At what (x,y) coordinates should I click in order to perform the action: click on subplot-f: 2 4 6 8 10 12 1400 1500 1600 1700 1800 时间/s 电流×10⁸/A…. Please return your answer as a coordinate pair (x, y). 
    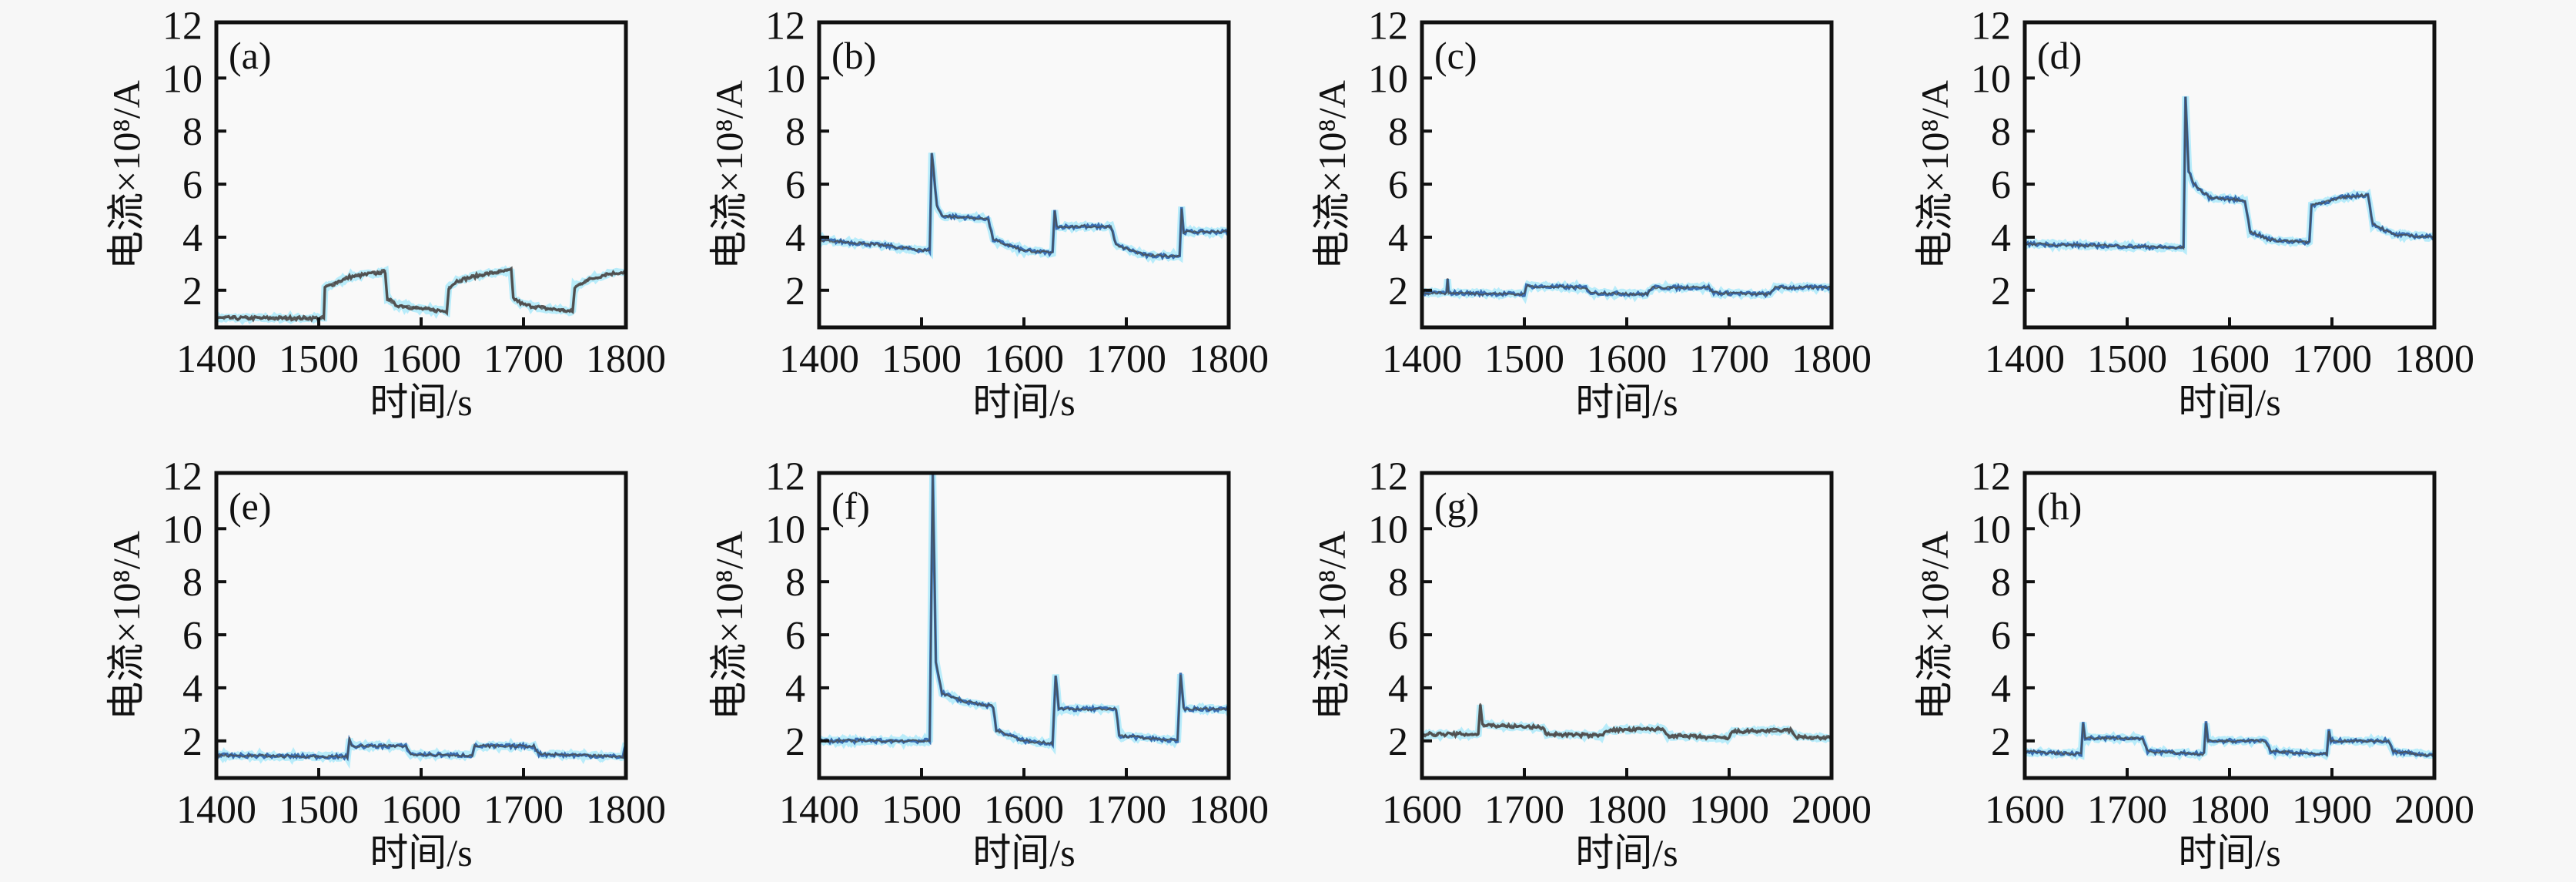
    Looking at the image, I should click on (989, 664).